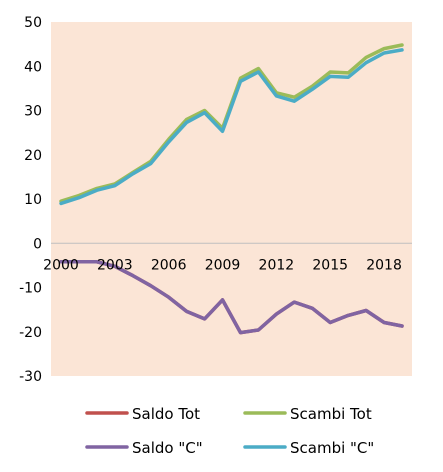 The image size is (443, 472). What do you see at coordinates (30, 377) in the screenshot?
I see `y-tick-label: -30` at bounding box center [30, 377].